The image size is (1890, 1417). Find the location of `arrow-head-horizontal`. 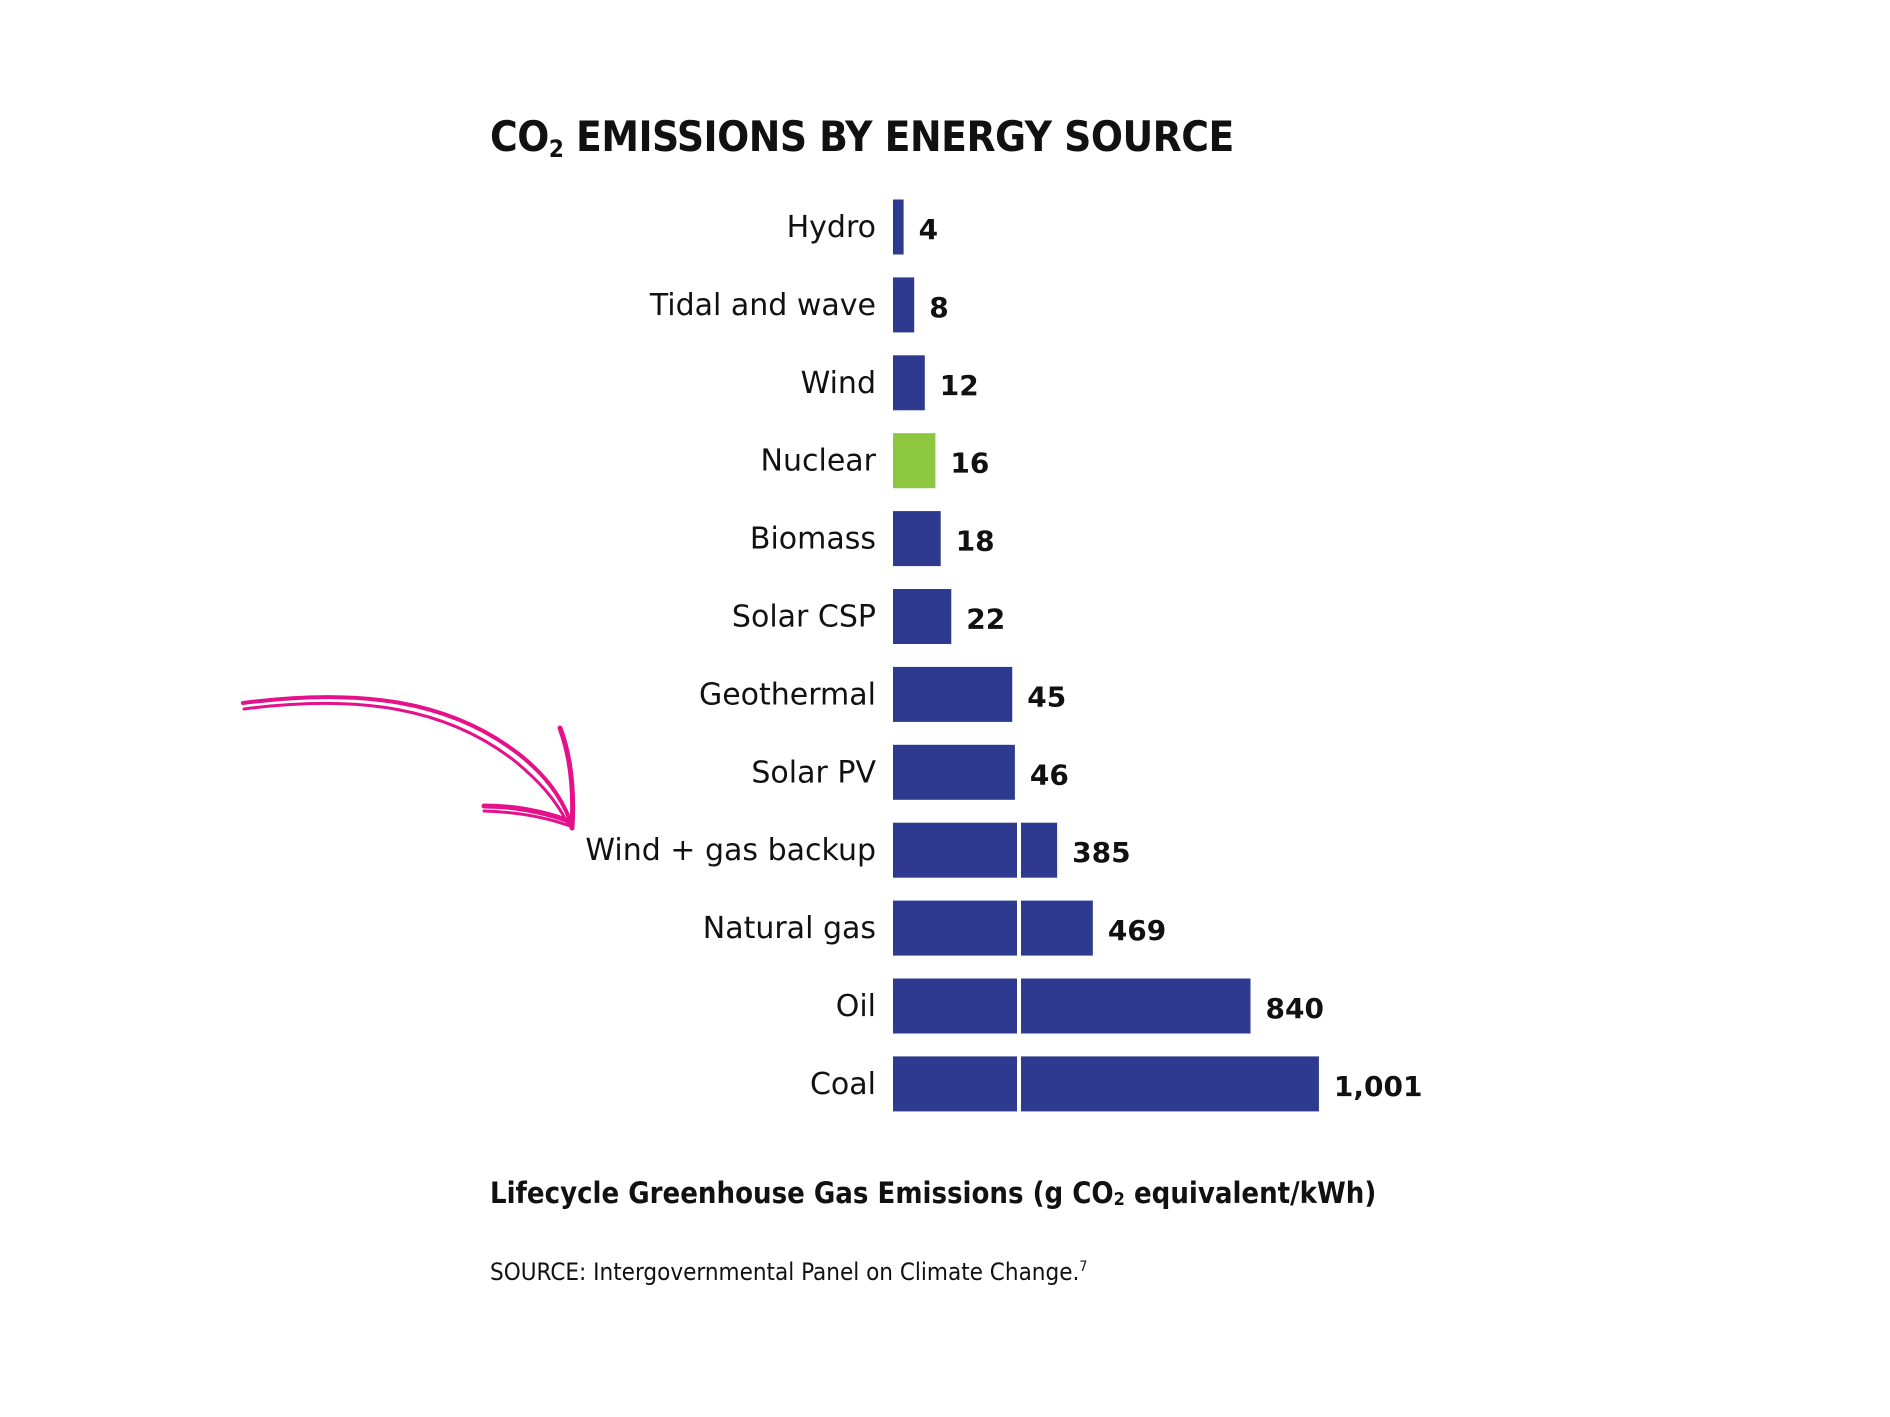

arrow-head-horizontal is located at coordinates (528, 814).